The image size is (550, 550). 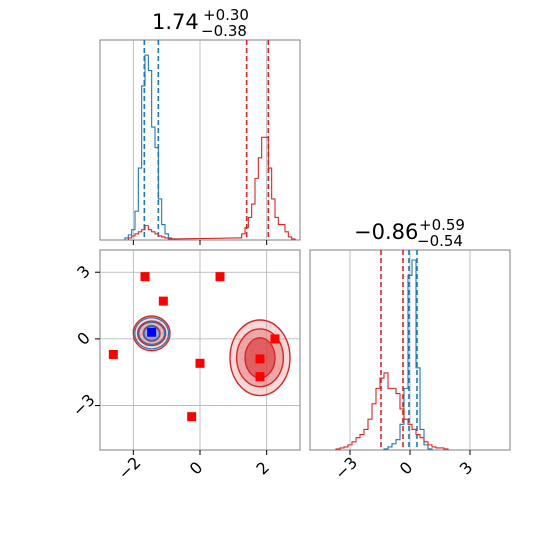 I want to click on panel-1-title: 1.74 +0.30 −0.38, so click(x=200, y=23).